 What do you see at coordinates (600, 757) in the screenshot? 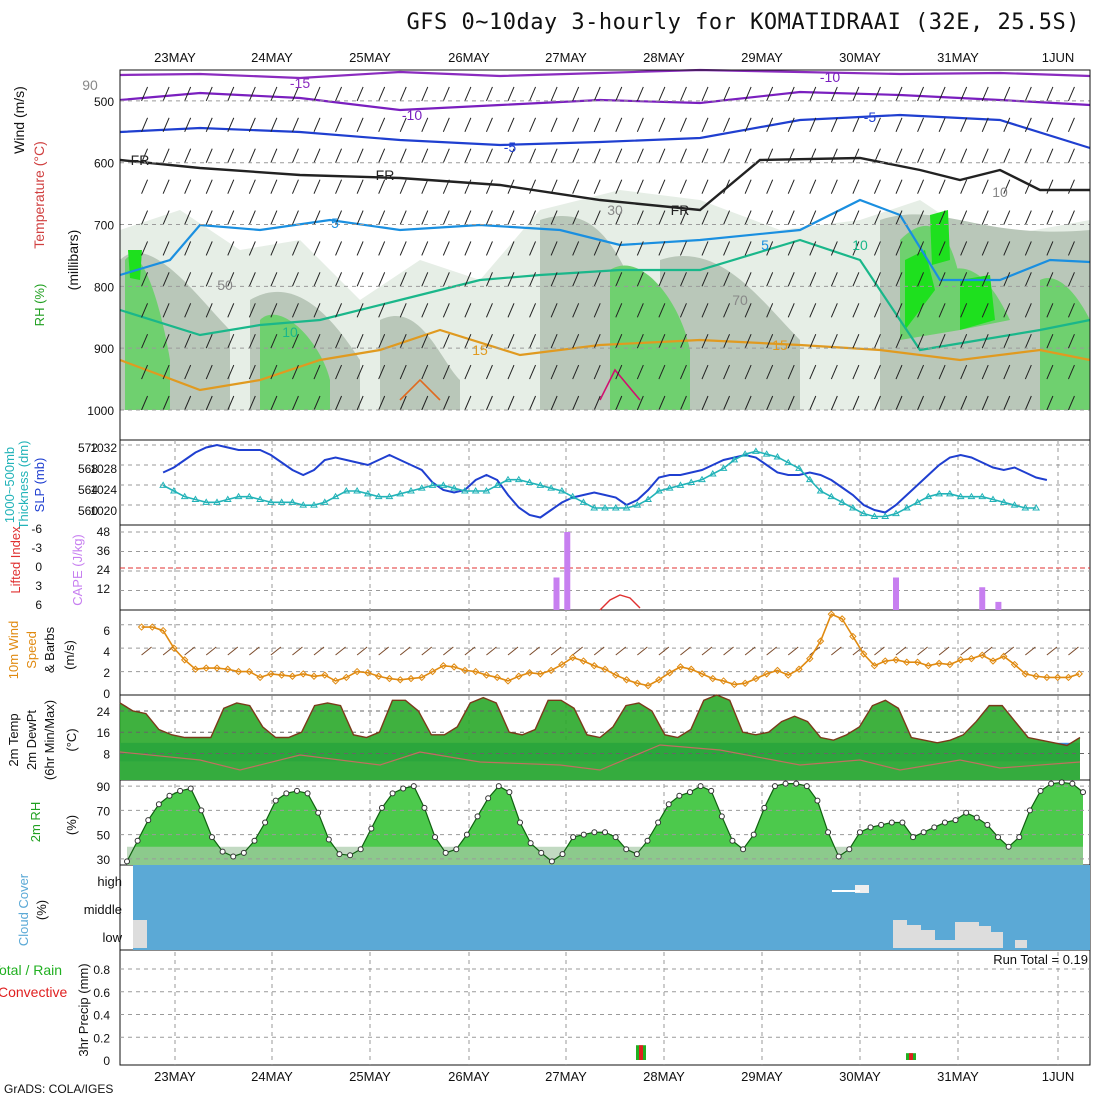
I see `dewpoint-line` at bounding box center [600, 757].